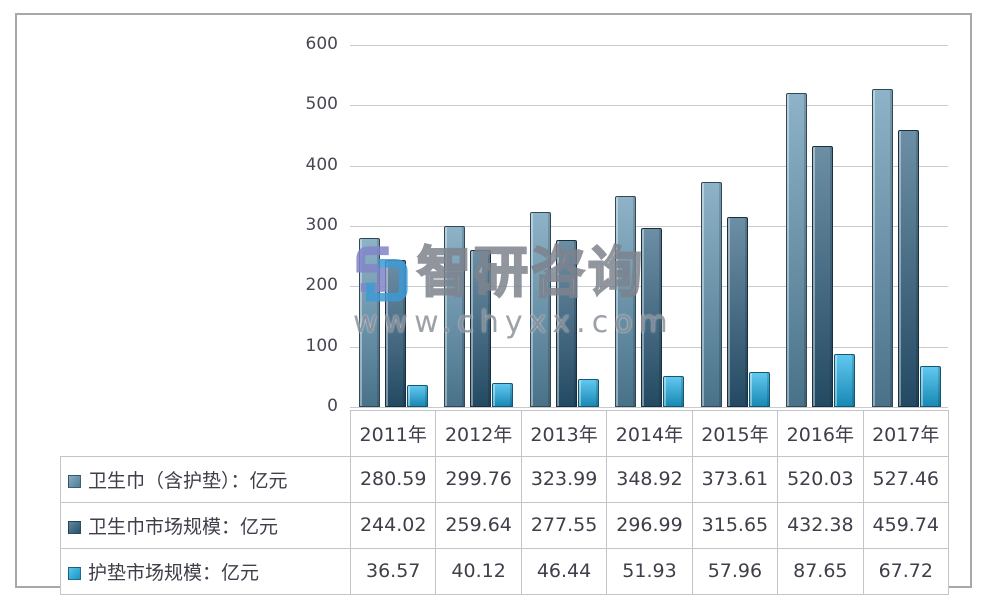  I want to click on bar-series2-2017年, so click(908, 268).